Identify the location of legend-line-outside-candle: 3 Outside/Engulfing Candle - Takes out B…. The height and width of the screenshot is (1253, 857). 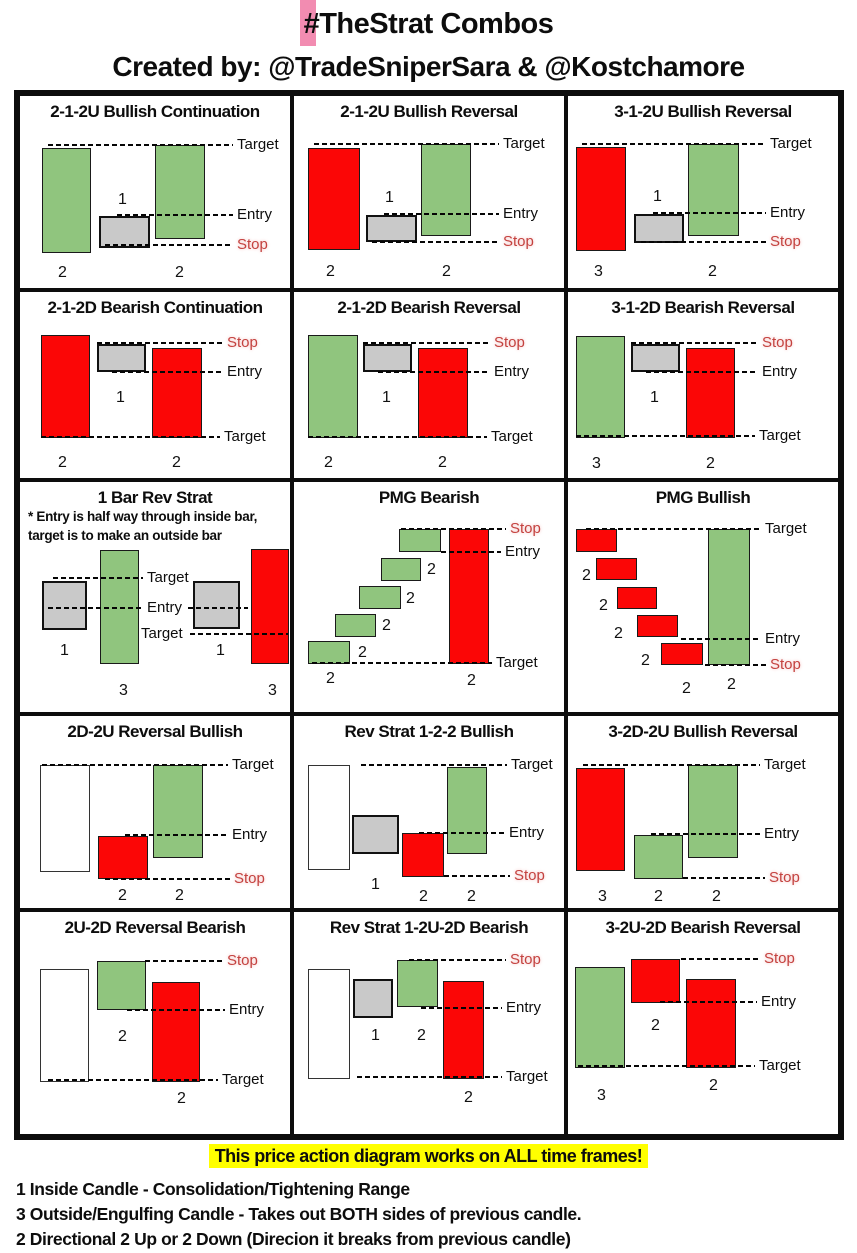
(299, 1214).